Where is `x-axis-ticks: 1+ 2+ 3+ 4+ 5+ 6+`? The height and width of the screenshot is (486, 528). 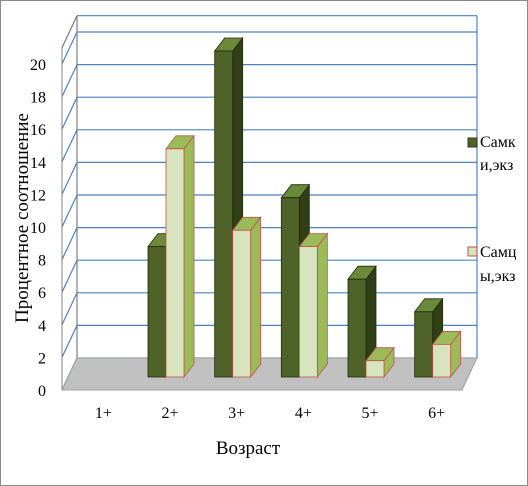
x-axis-ticks: 1+ 2+ 3+ 4+ 5+ 6+ is located at coordinates (270, 413).